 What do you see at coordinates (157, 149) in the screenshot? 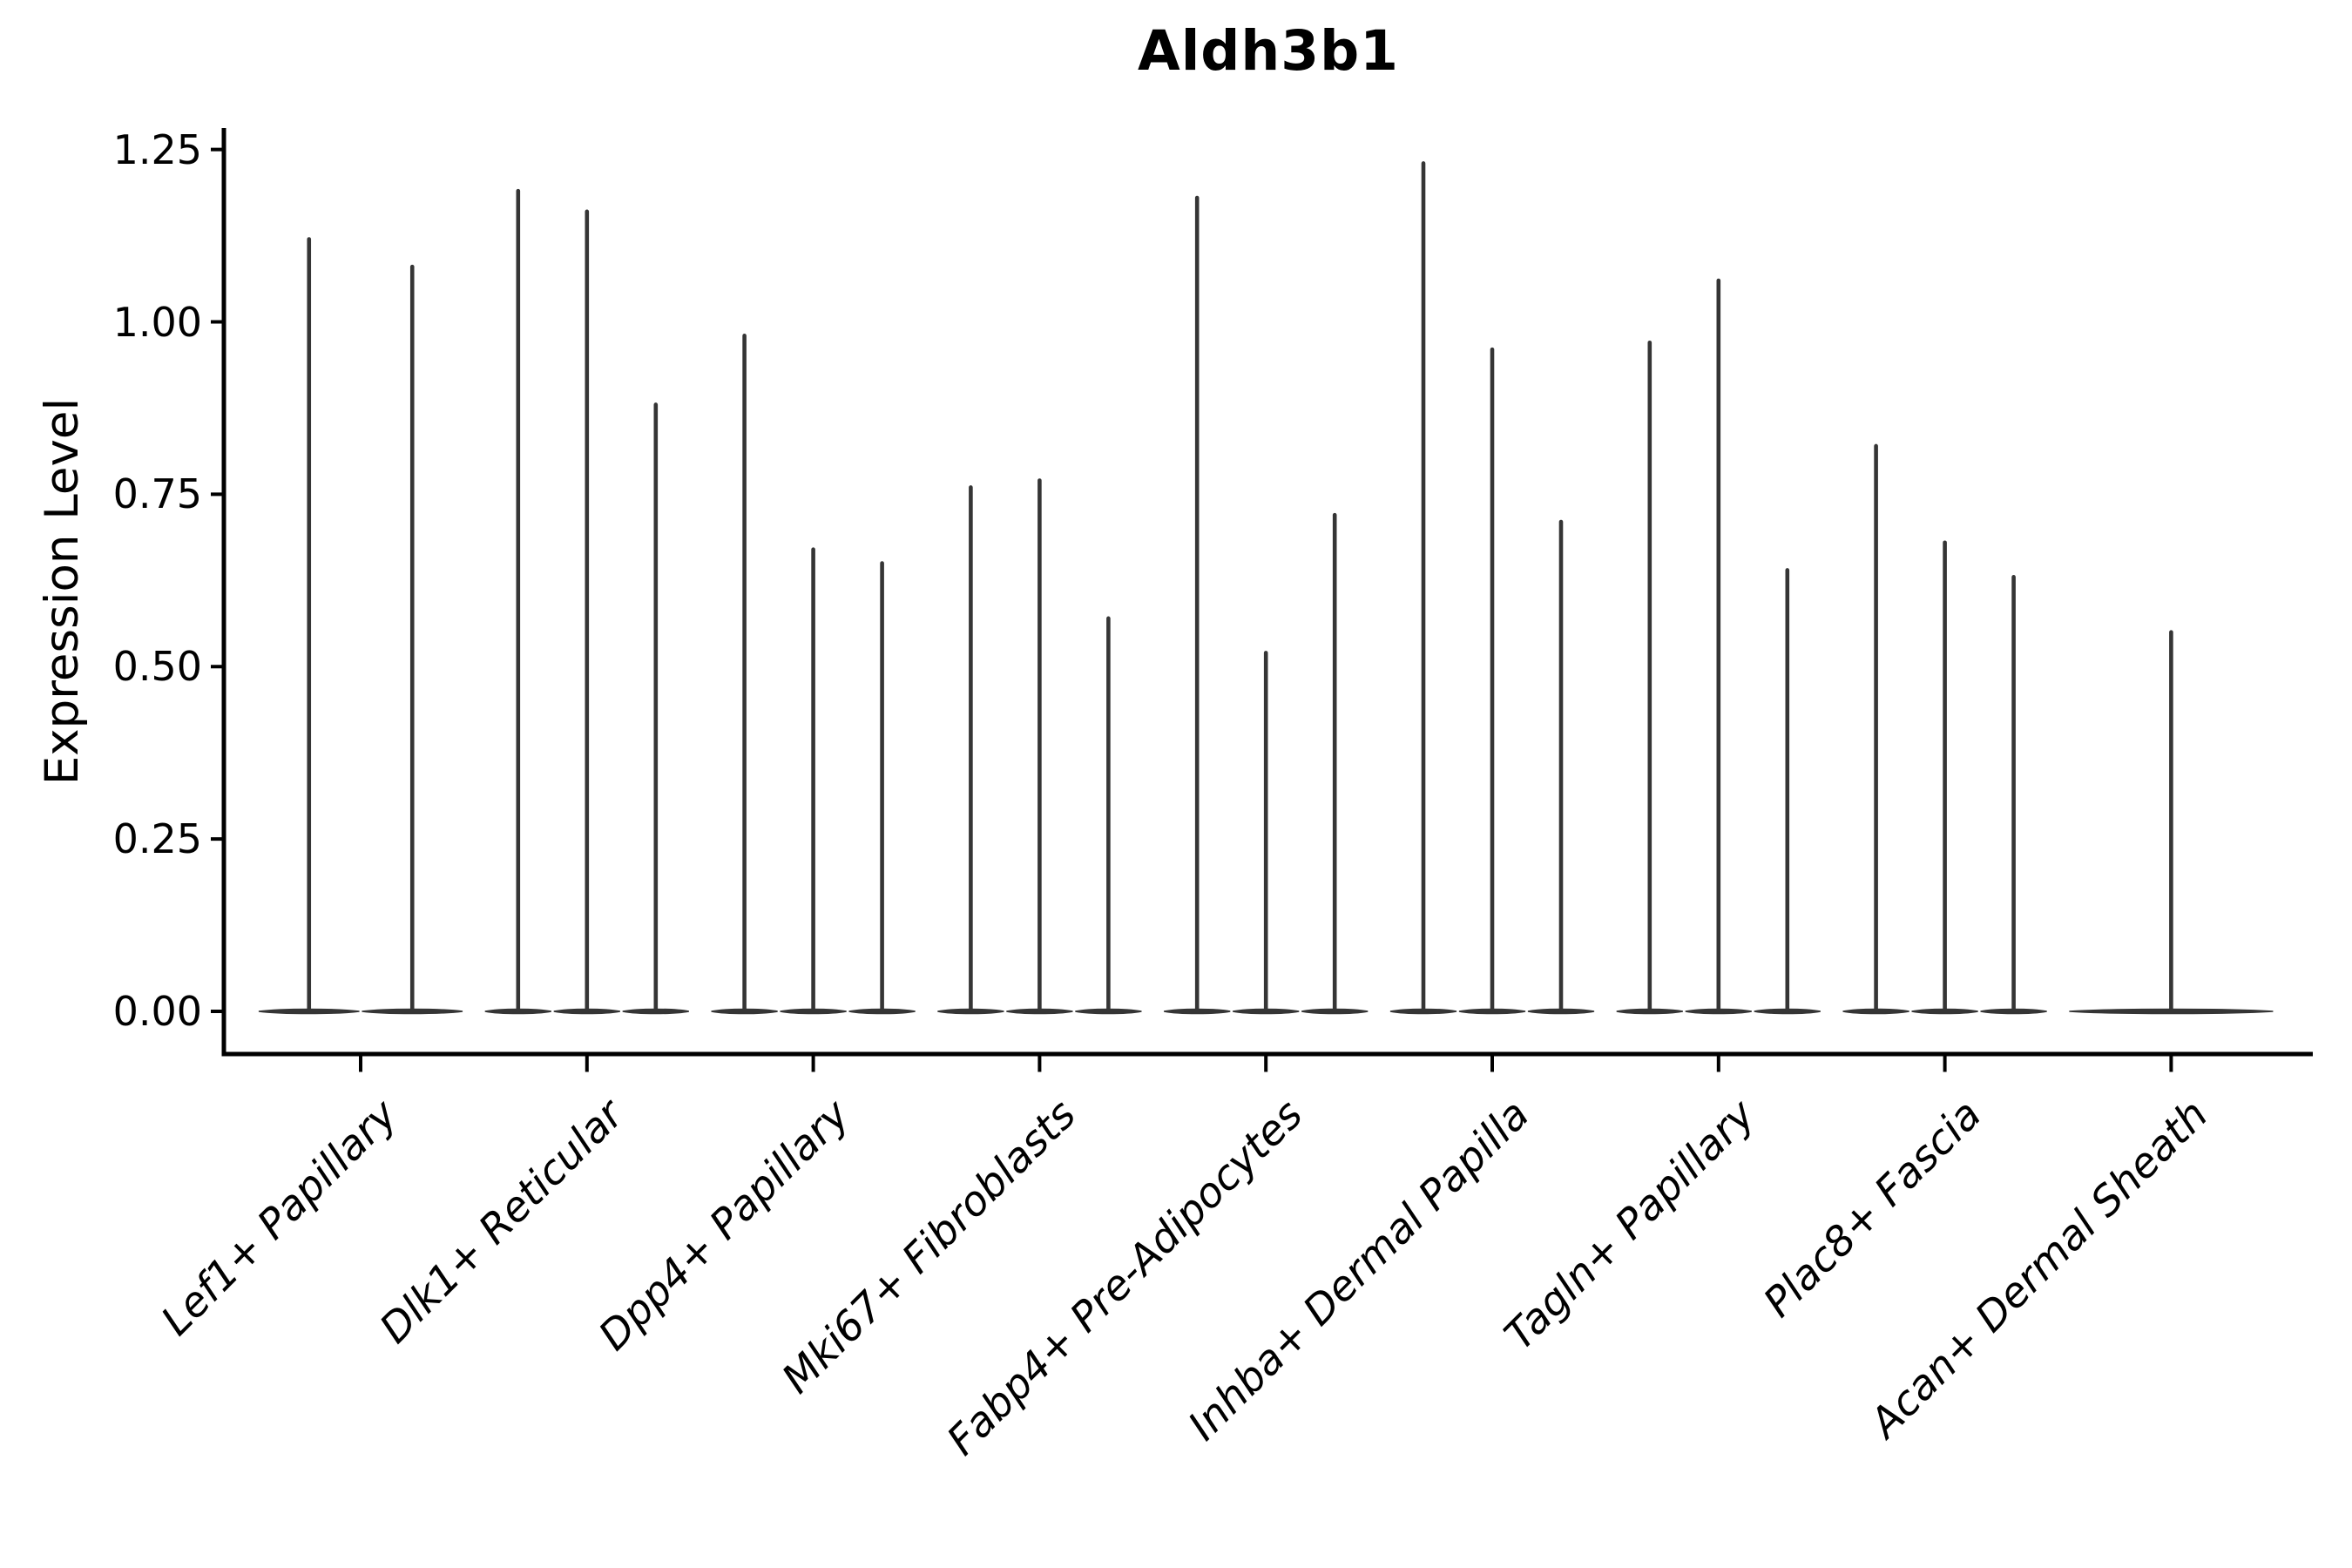
I see `y-tick-label: 1.25` at bounding box center [157, 149].